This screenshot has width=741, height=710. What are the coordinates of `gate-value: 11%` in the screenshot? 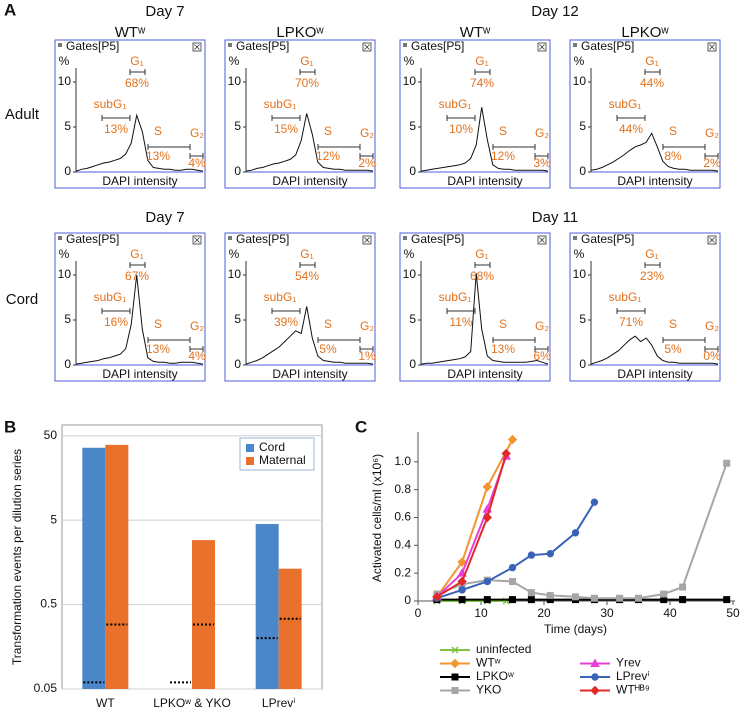 It's located at (460, 322).